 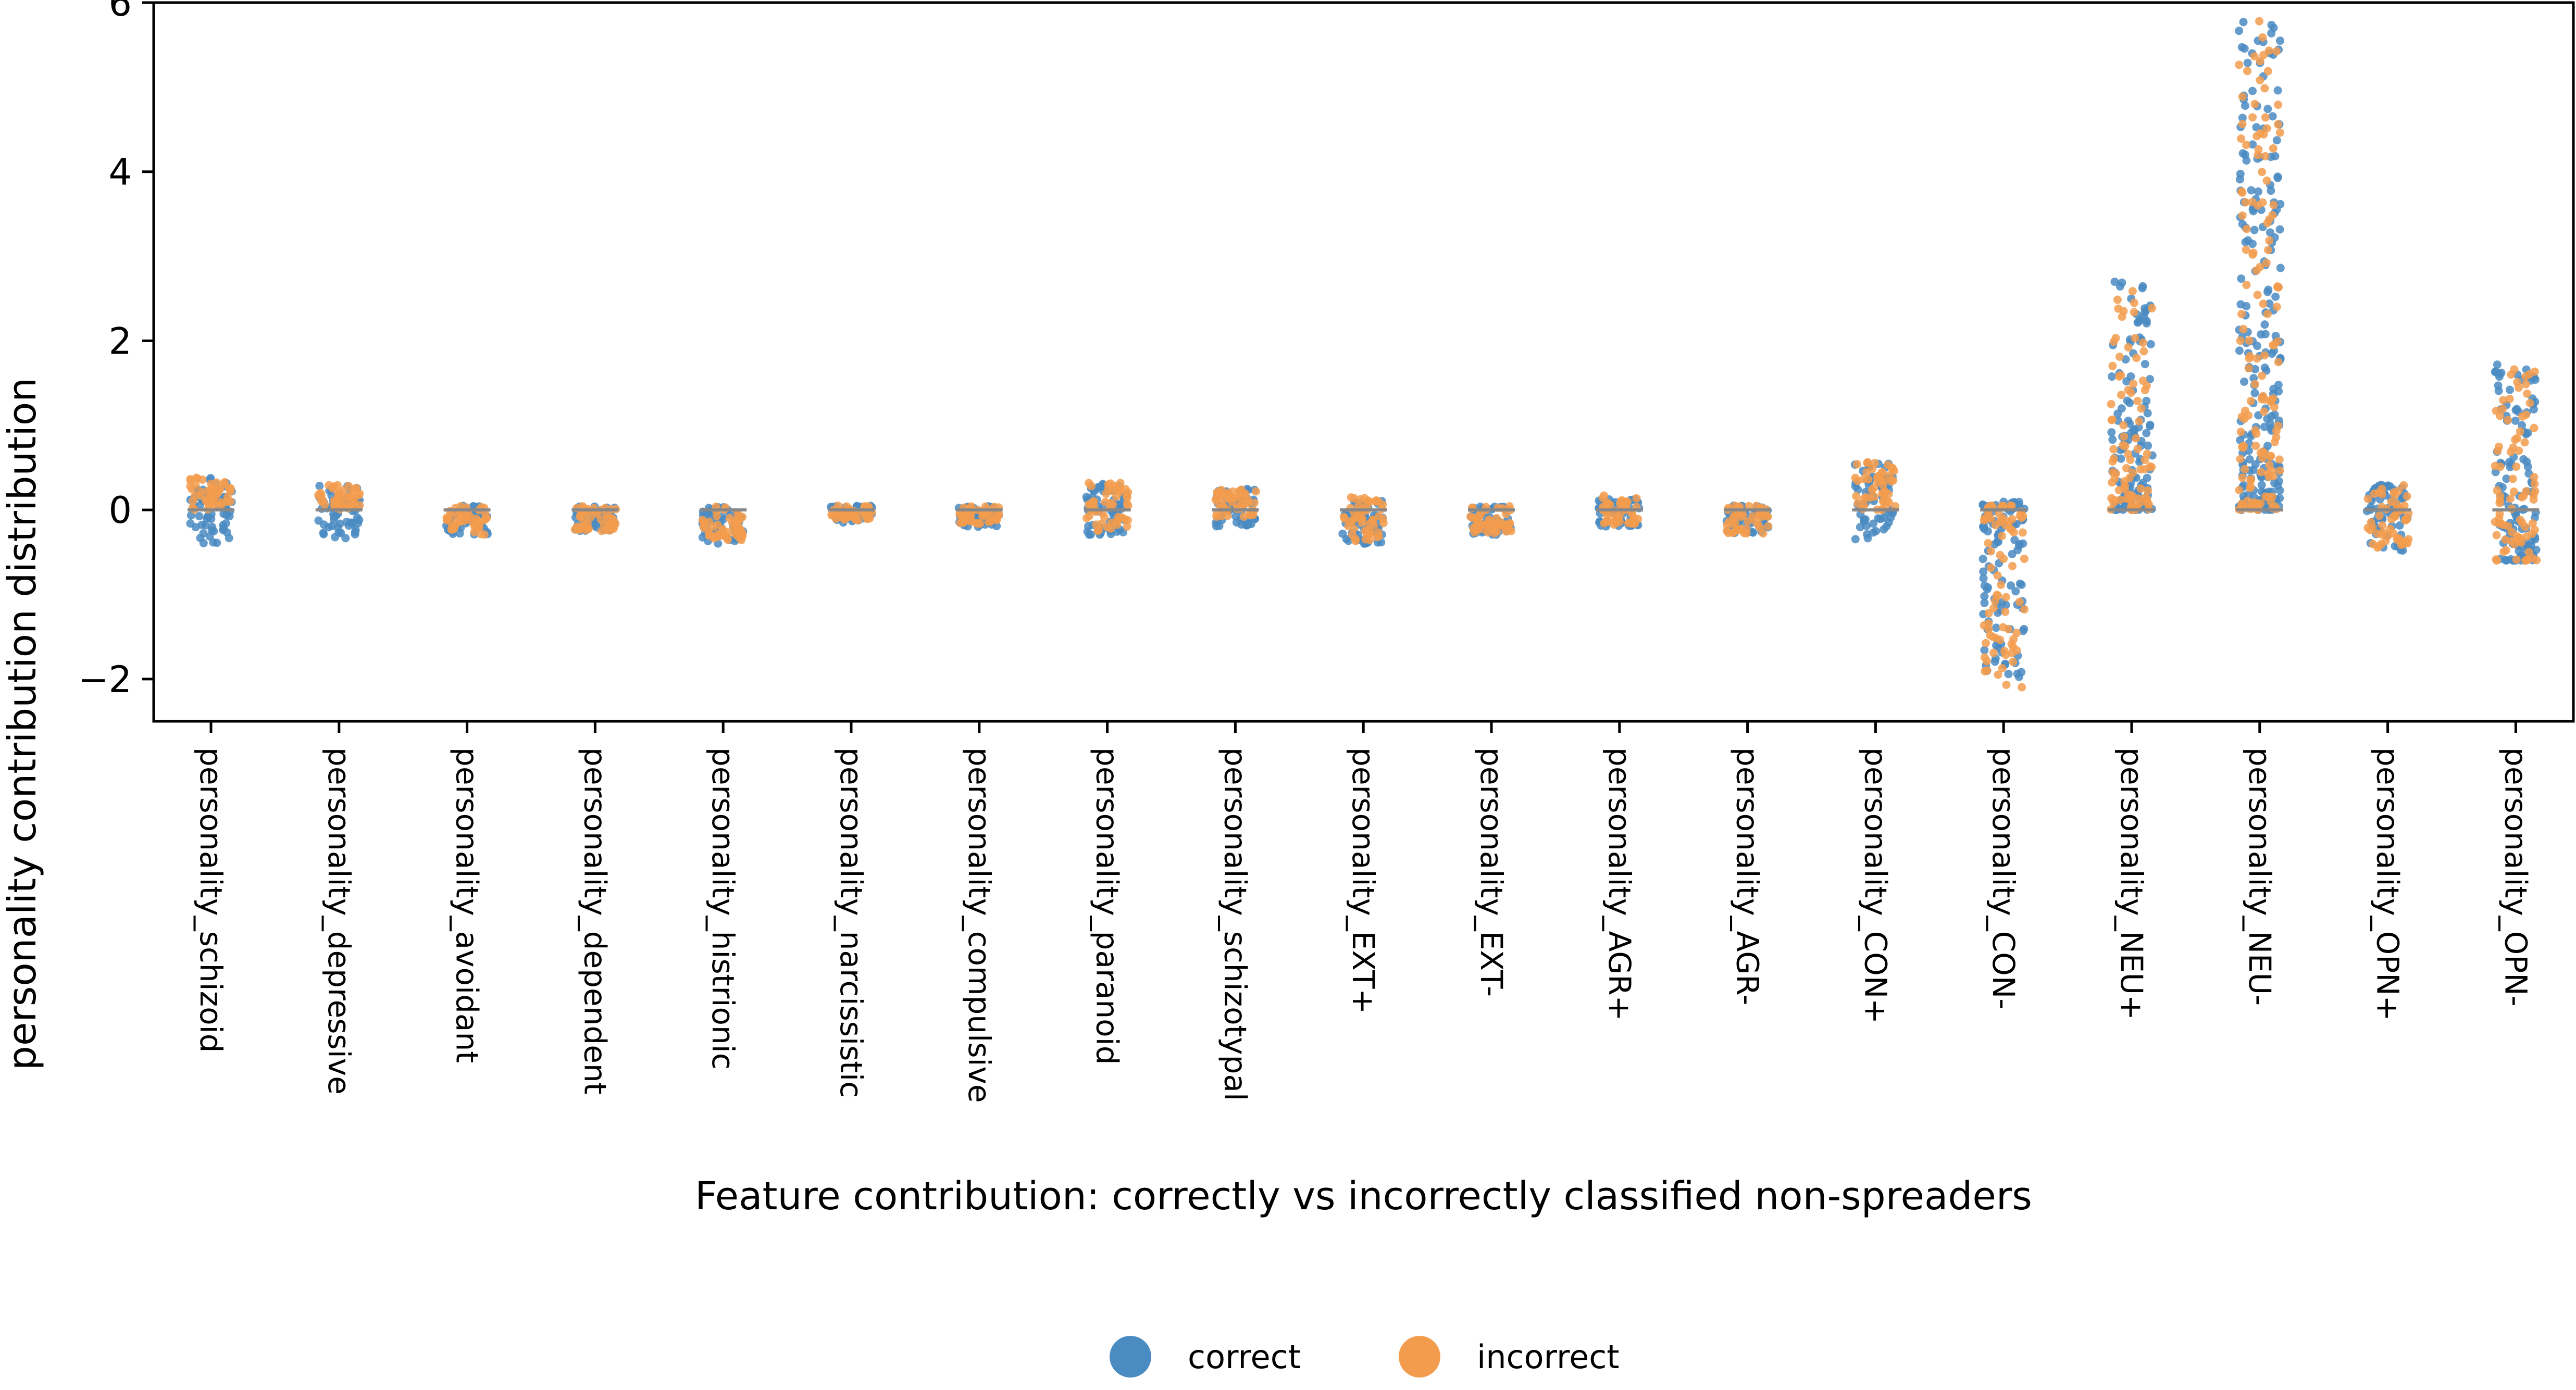 What do you see at coordinates (723, 908) in the screenshot?
I see `x-tick-label: personality_histrionic` at bounding box center [723, 908].